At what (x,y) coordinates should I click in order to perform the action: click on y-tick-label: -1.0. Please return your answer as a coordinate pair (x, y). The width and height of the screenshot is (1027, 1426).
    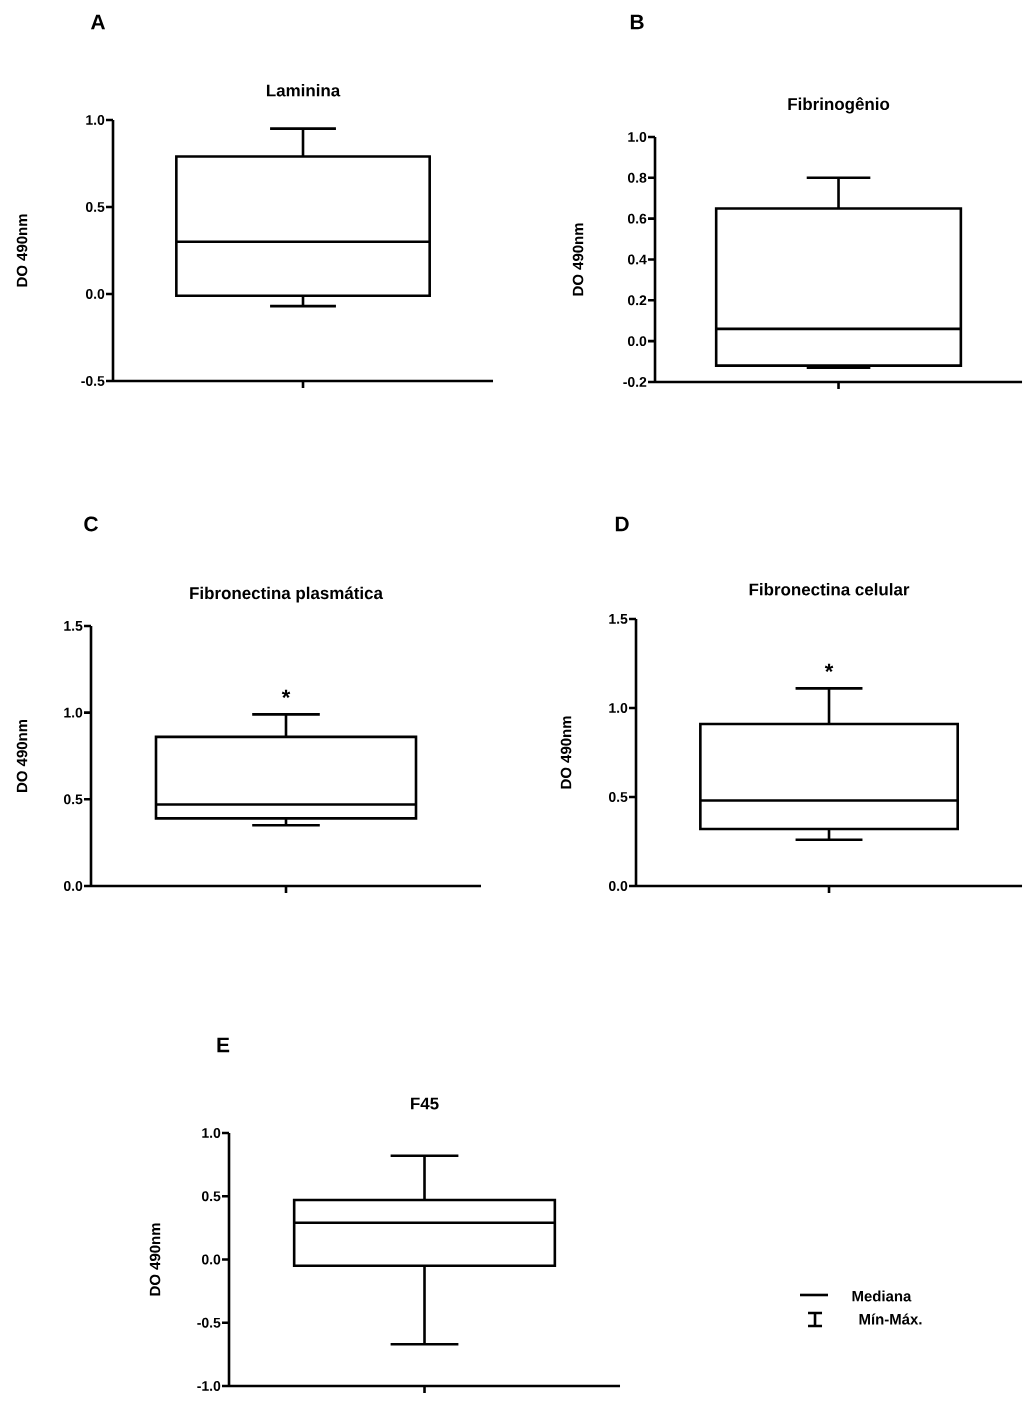
    Looking at the image, I should click on (209, 1386).